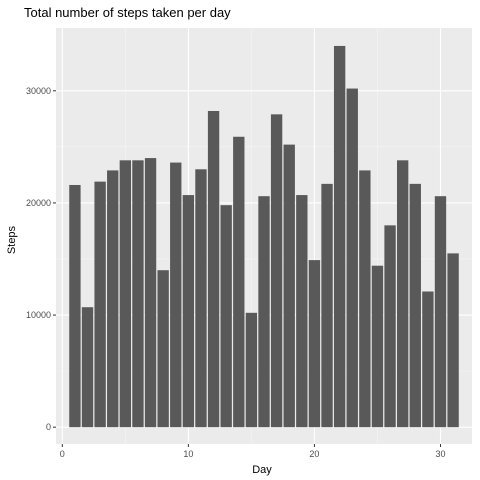 Image resolution: width=480 pixels, height=480 pixels. Describe the element at coordinates (188, 454) in the screenshot. I see `x-tick-label: 10` at that location.